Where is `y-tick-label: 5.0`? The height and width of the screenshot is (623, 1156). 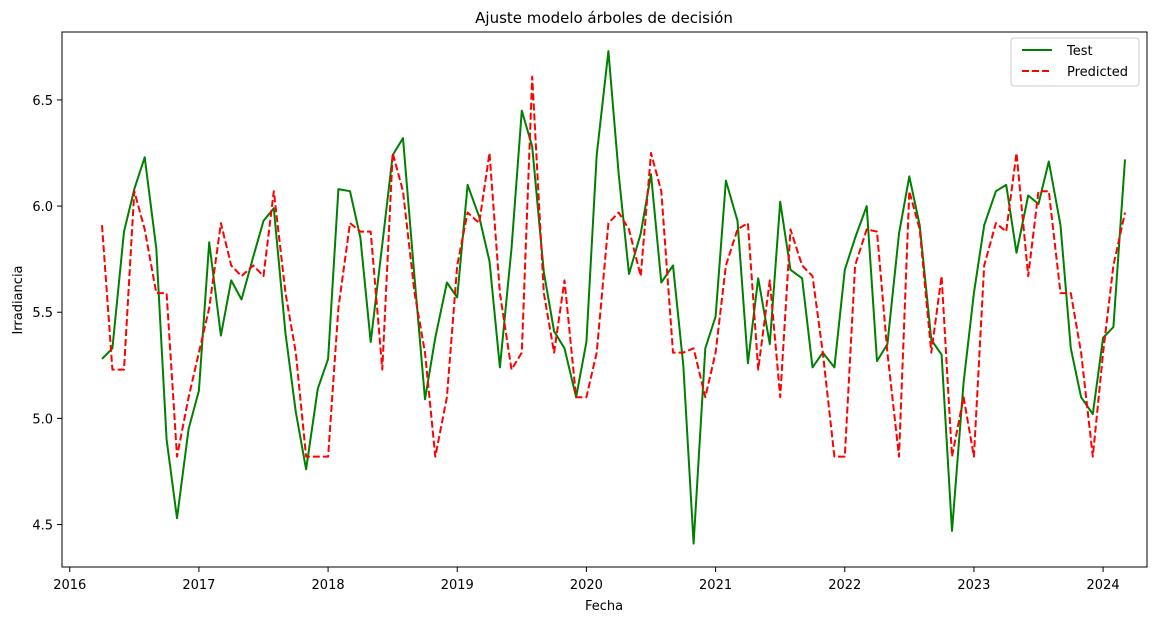 y-tick-label: 5.0 is located at coordinates (42, 419).